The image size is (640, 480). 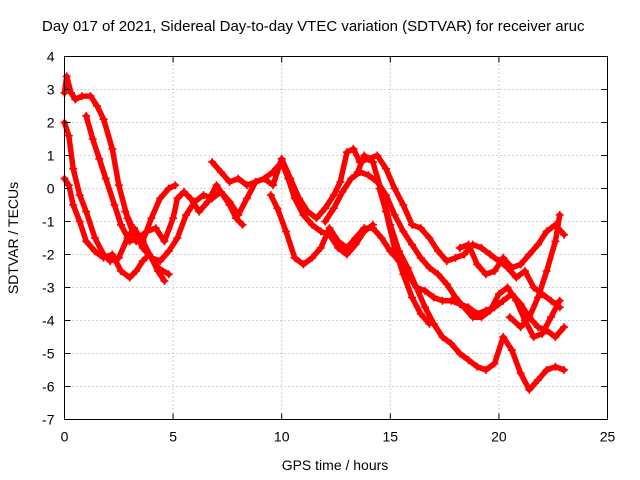 I want to click on y-tick-label: -4, so click(x=48, y=321).